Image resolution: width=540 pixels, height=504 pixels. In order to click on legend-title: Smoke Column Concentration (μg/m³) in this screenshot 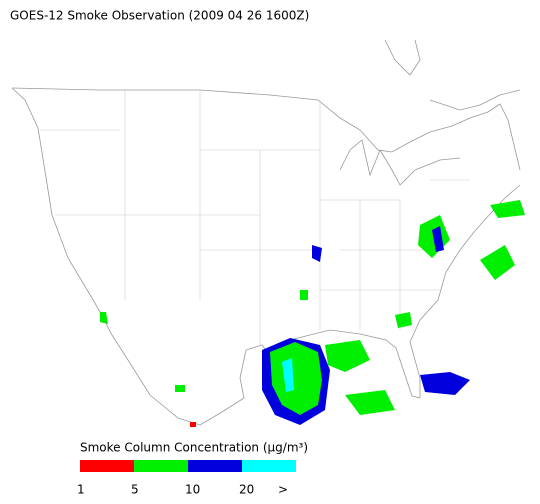, I will do `click(194, 448)`.